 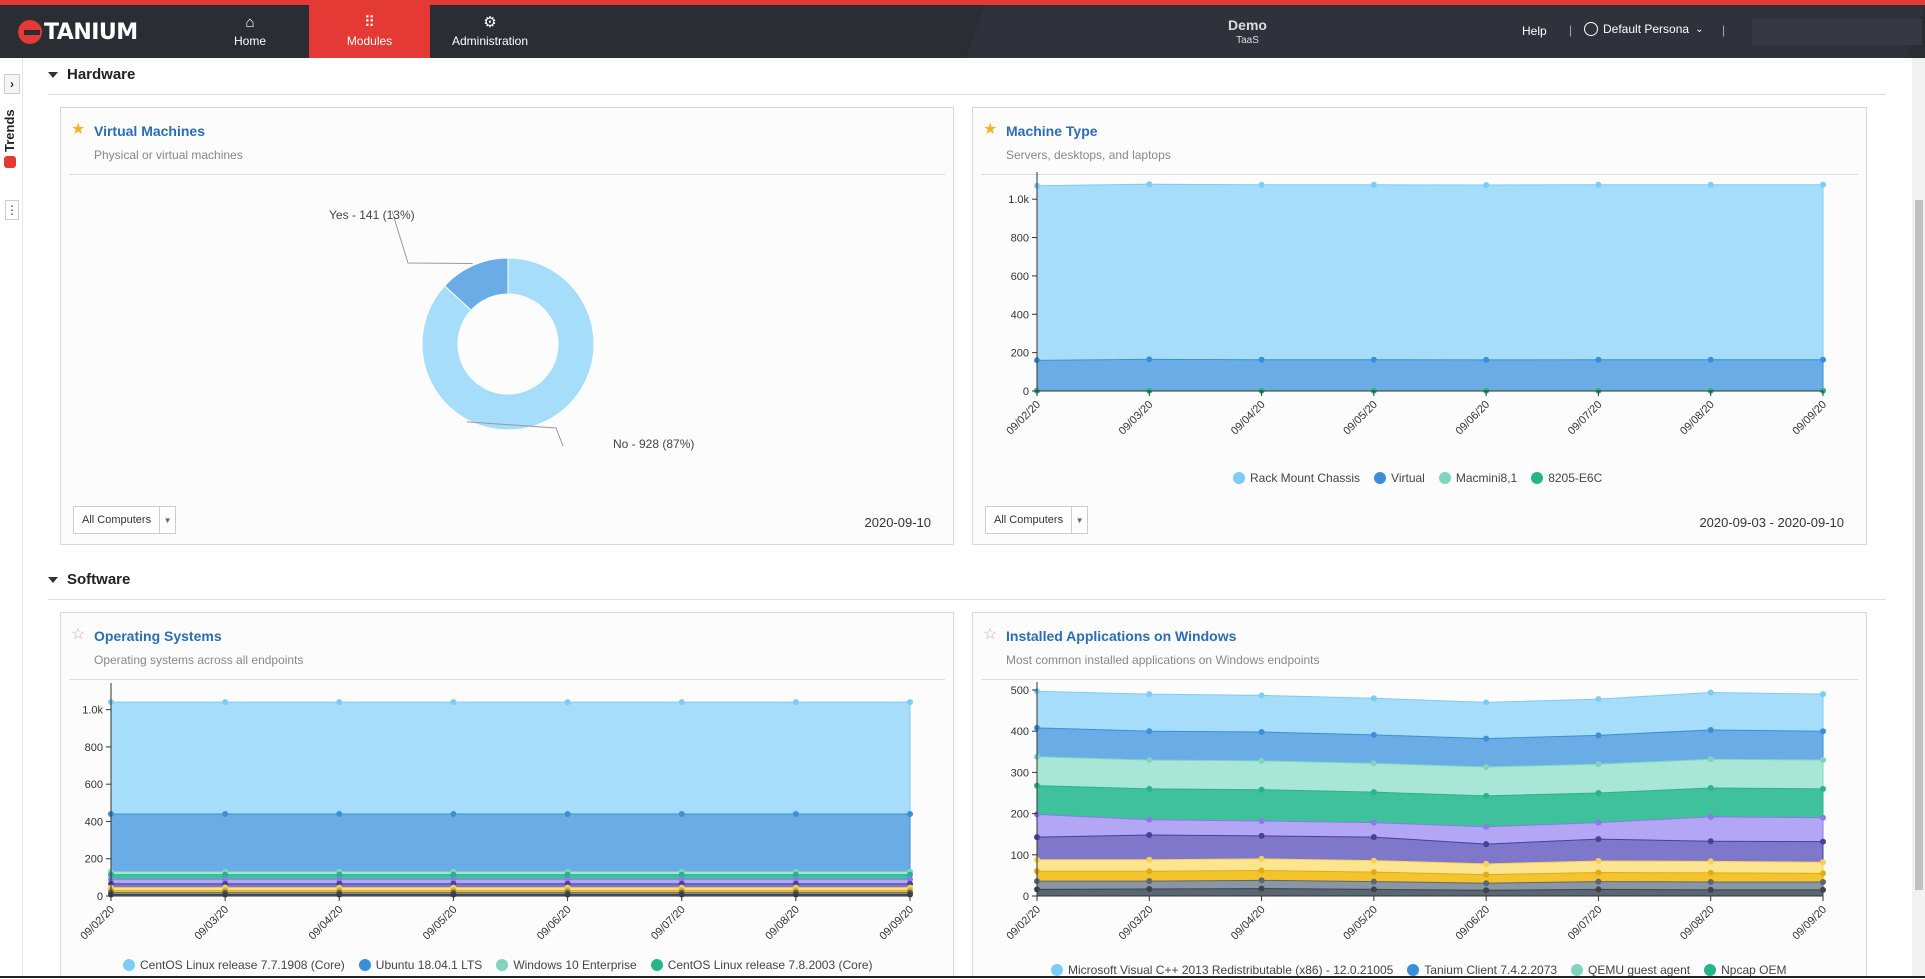 What do you see at coordinates (1585, 923) in the screenshot?
I see `x-tick-label: 09/07/20` at bounding box center [1585, 923].